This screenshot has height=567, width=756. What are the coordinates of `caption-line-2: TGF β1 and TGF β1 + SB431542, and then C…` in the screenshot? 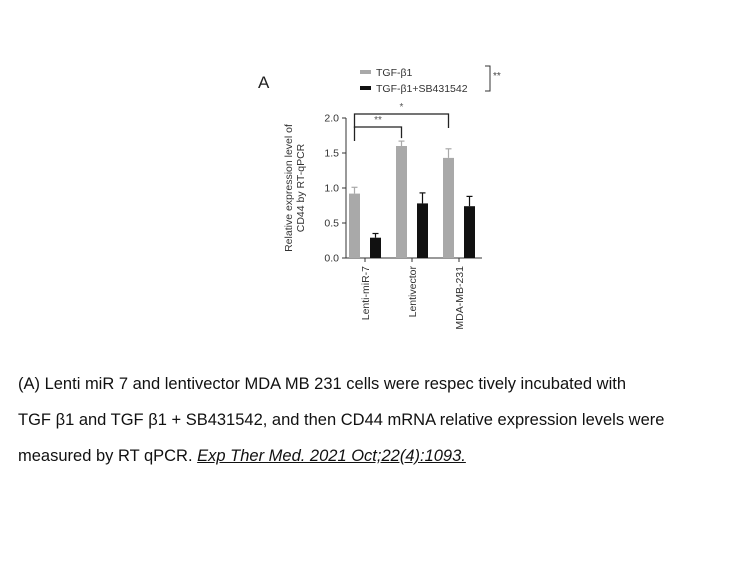 It's located at (341, 420).